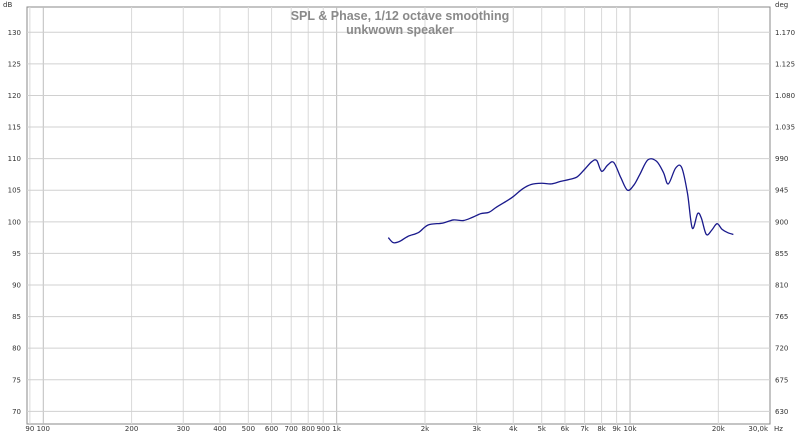 The width and height of the screenshot is (800, 435). What do you see at coordinates (781, 222) in the screenshot?
I see `y2-tick-label: 900` at bounding box center [781, 222].